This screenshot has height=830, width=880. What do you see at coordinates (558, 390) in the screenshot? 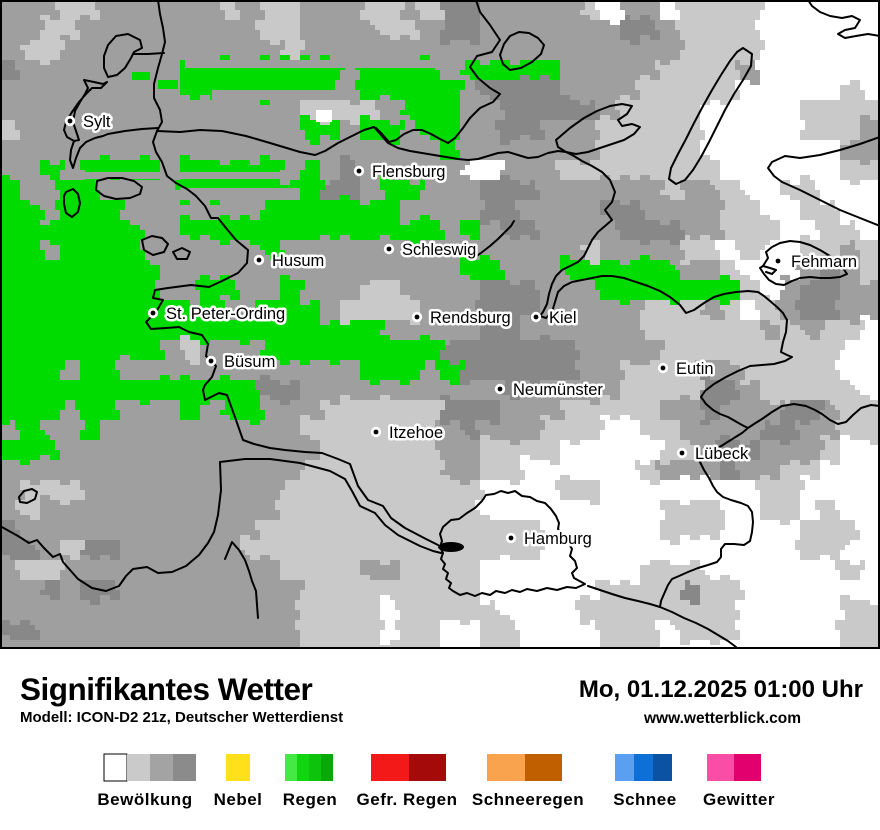
I see `svg-text: Neumünster` at bounding box center [558, 390].